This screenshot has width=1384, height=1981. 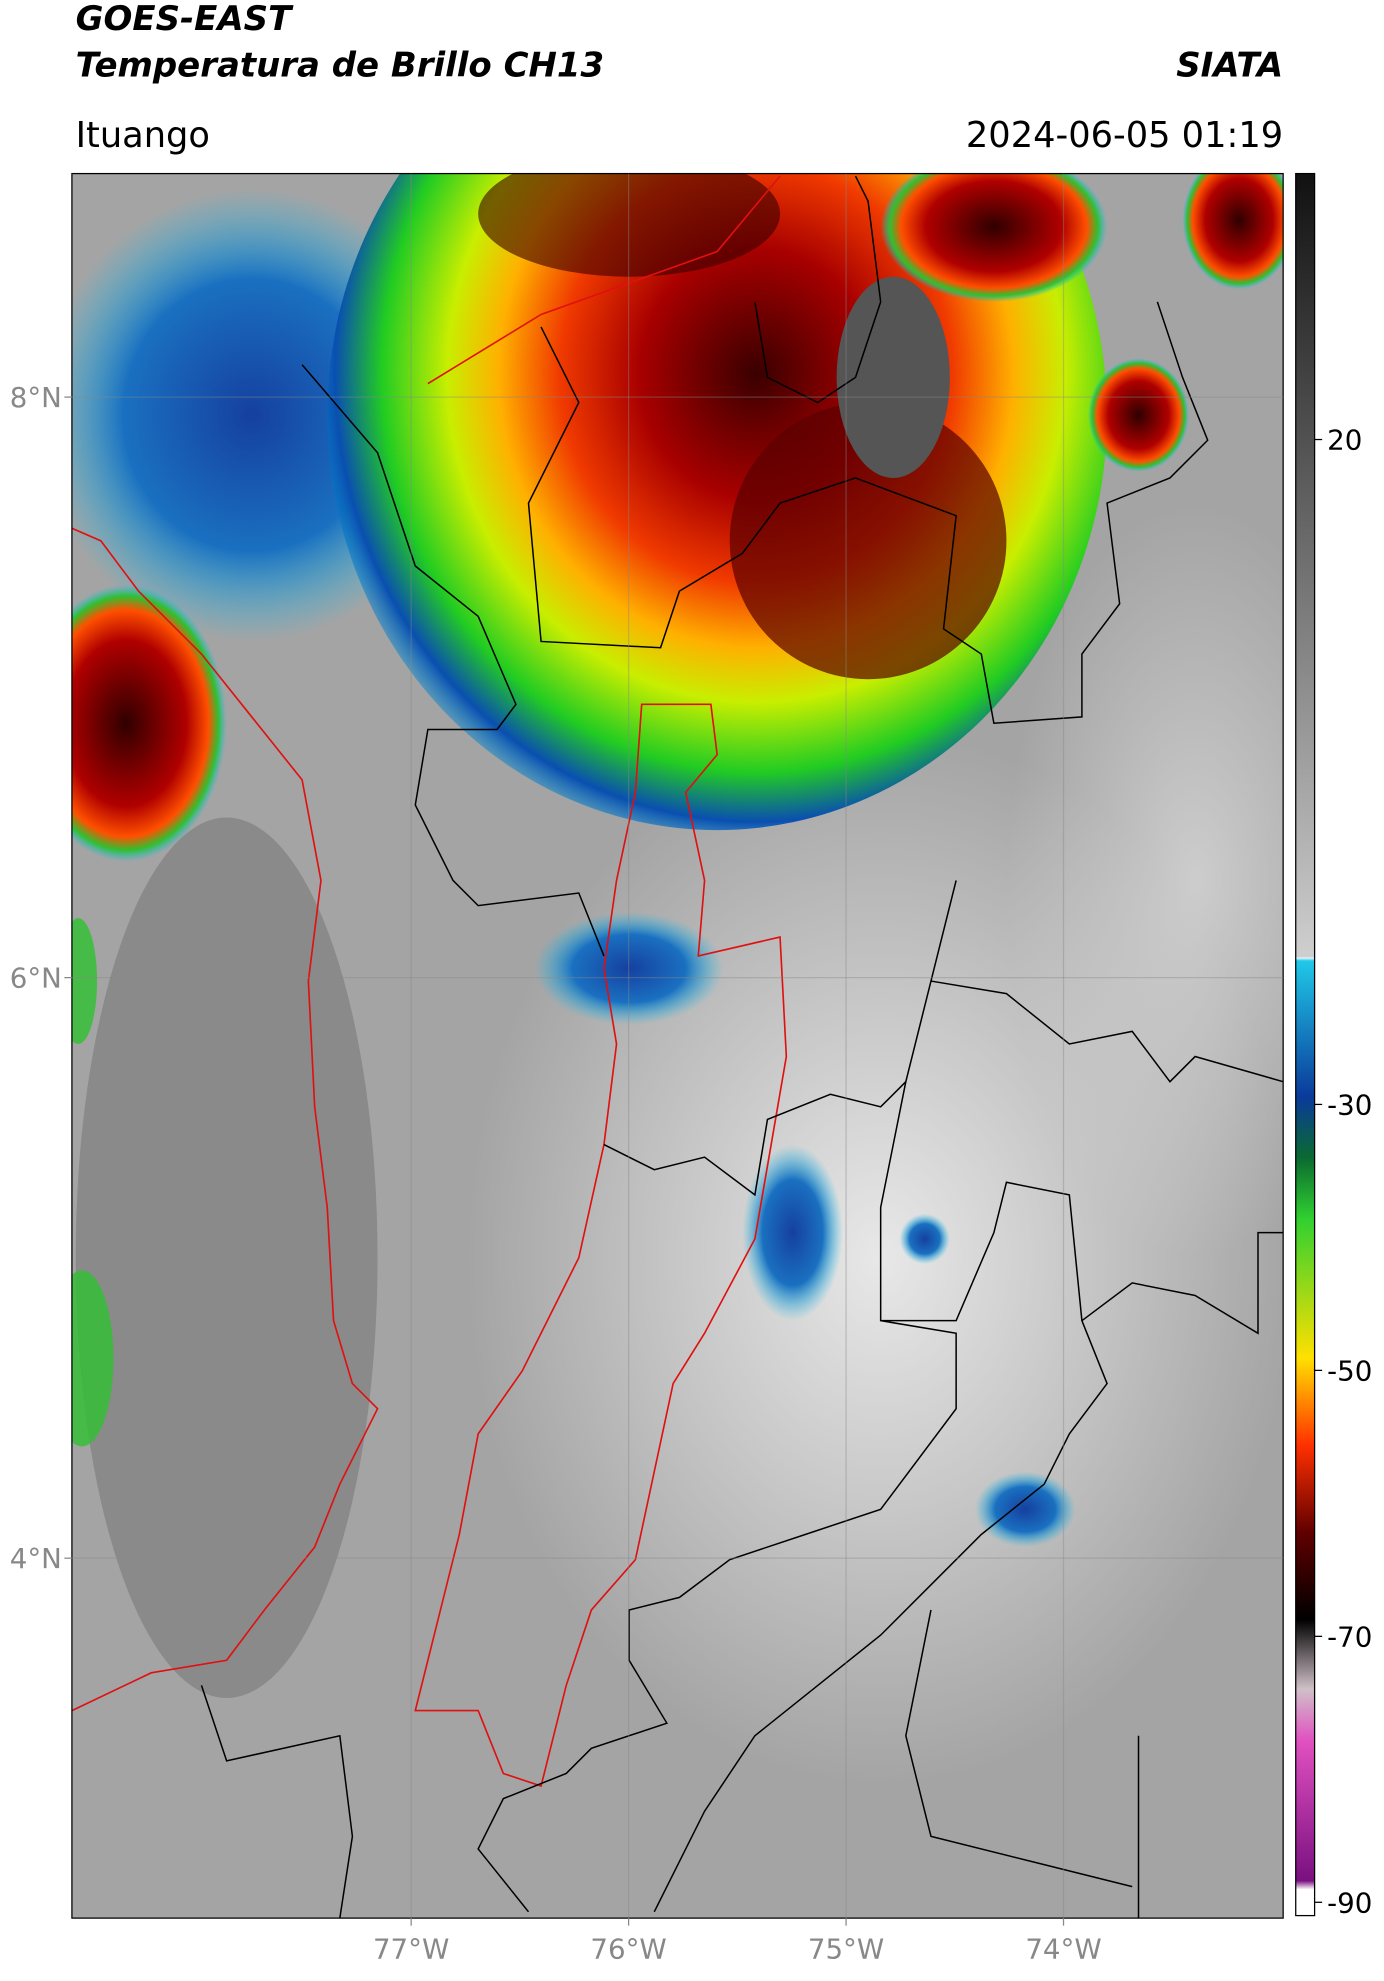 I want to click on colorbar-tick-label: -90, so click(x=1349, y=1902).